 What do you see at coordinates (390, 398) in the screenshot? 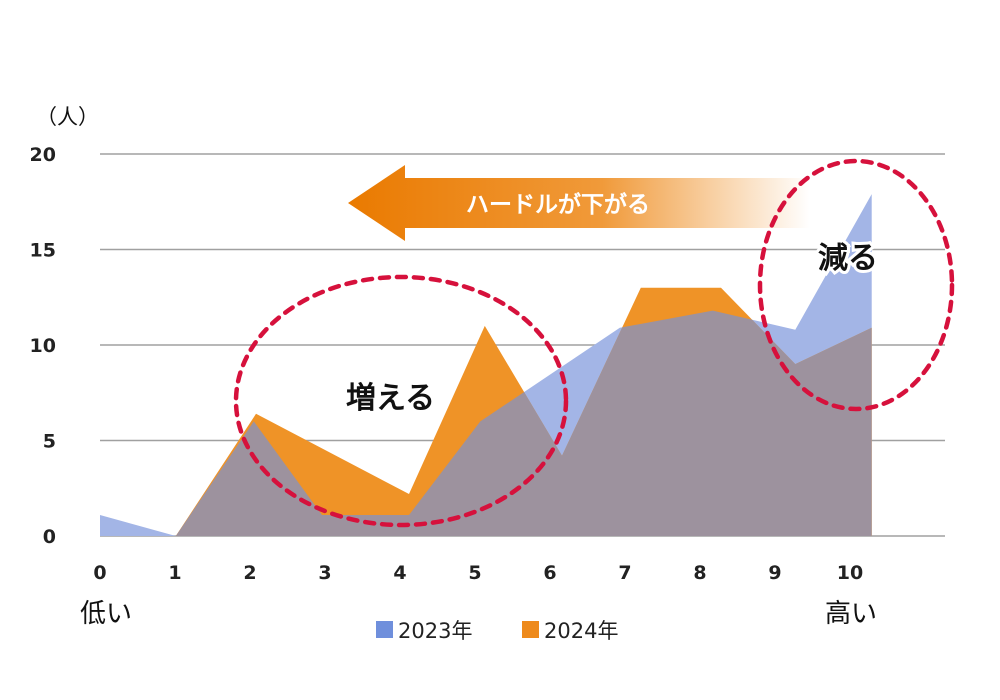
I see `increase-label: 増える` at bounding box center [390, 398].